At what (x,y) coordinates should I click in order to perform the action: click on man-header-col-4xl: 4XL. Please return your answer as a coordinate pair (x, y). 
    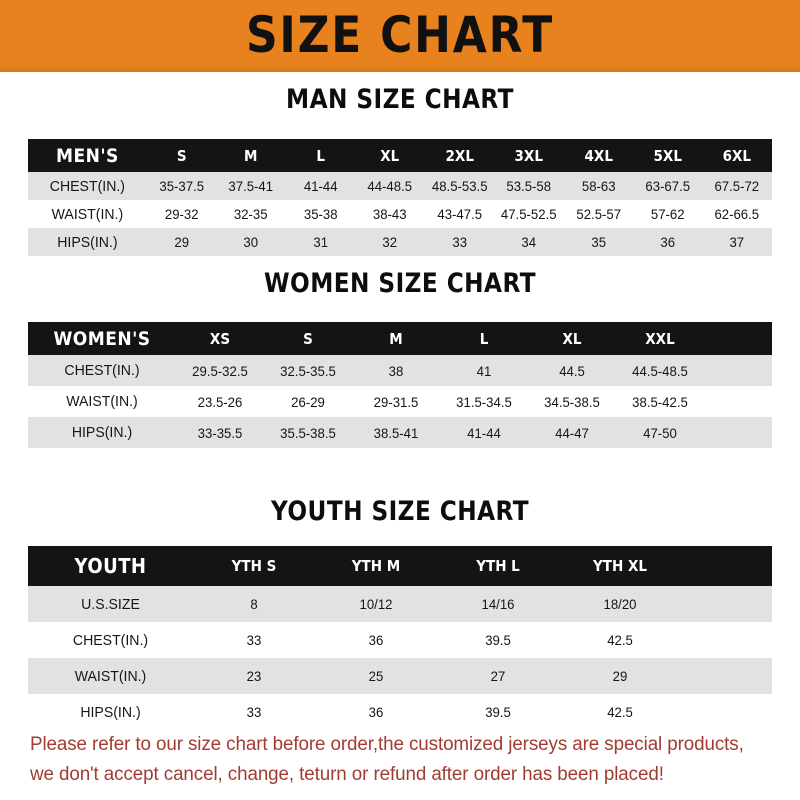
    Looking at the image, I should click on (598, 155).